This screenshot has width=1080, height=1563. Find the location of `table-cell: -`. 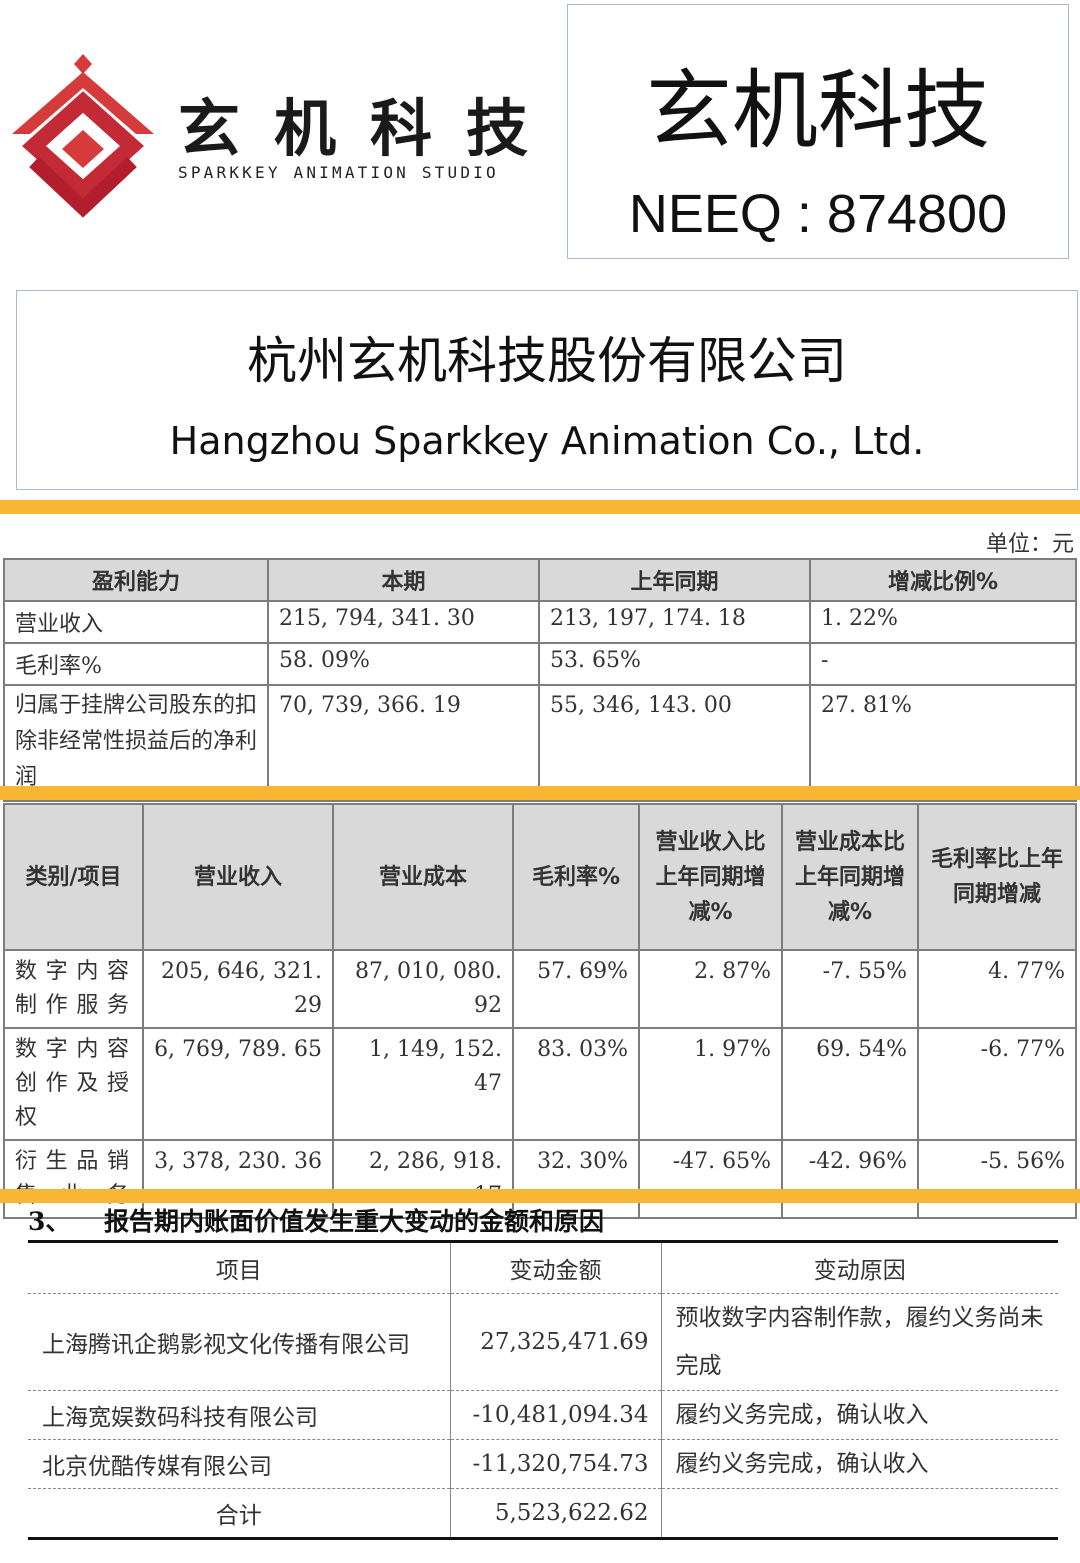

table-cell: - is located at coordinates (943, 664).